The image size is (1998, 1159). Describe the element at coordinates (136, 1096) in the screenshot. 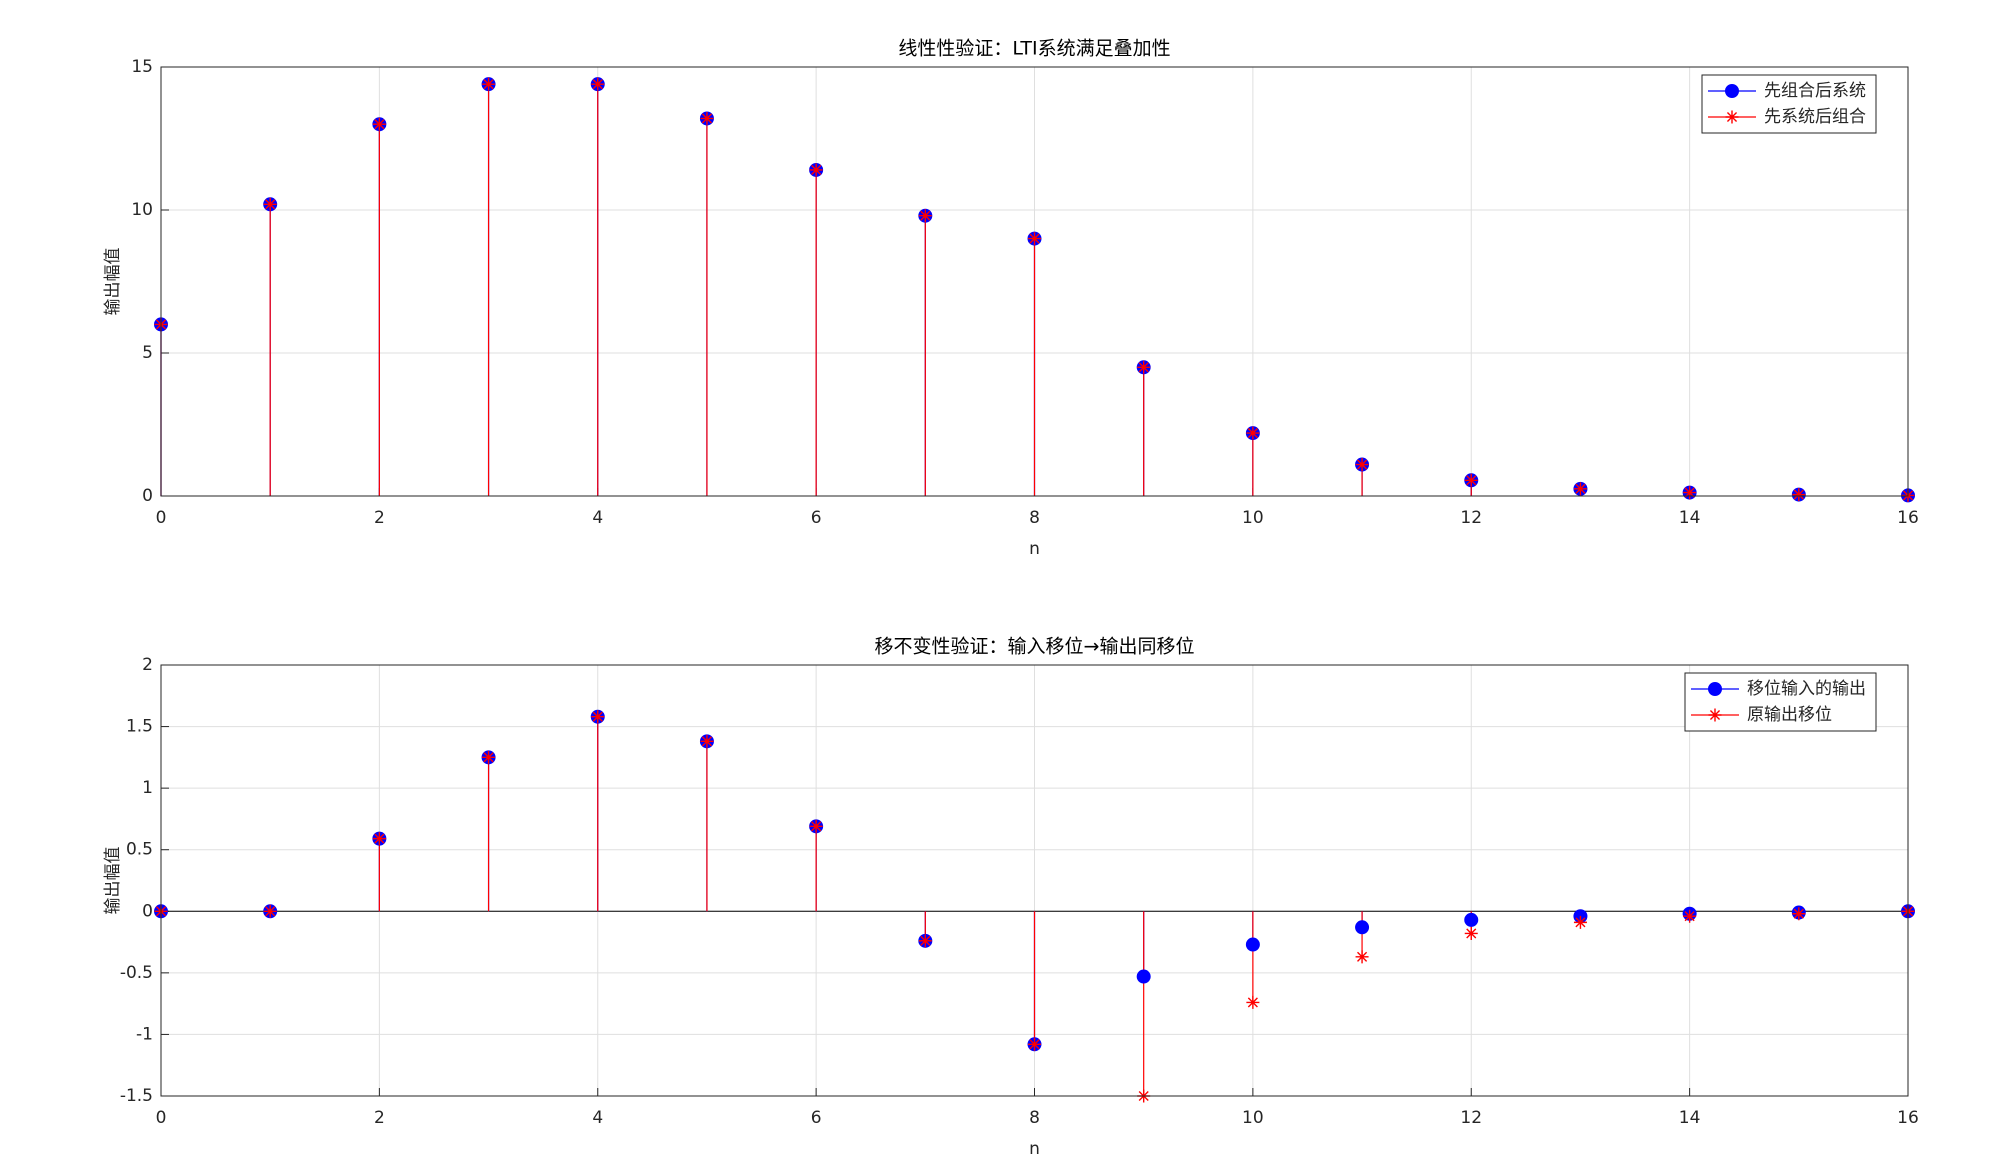

I see `y-tick-label: -1.5` at that location.